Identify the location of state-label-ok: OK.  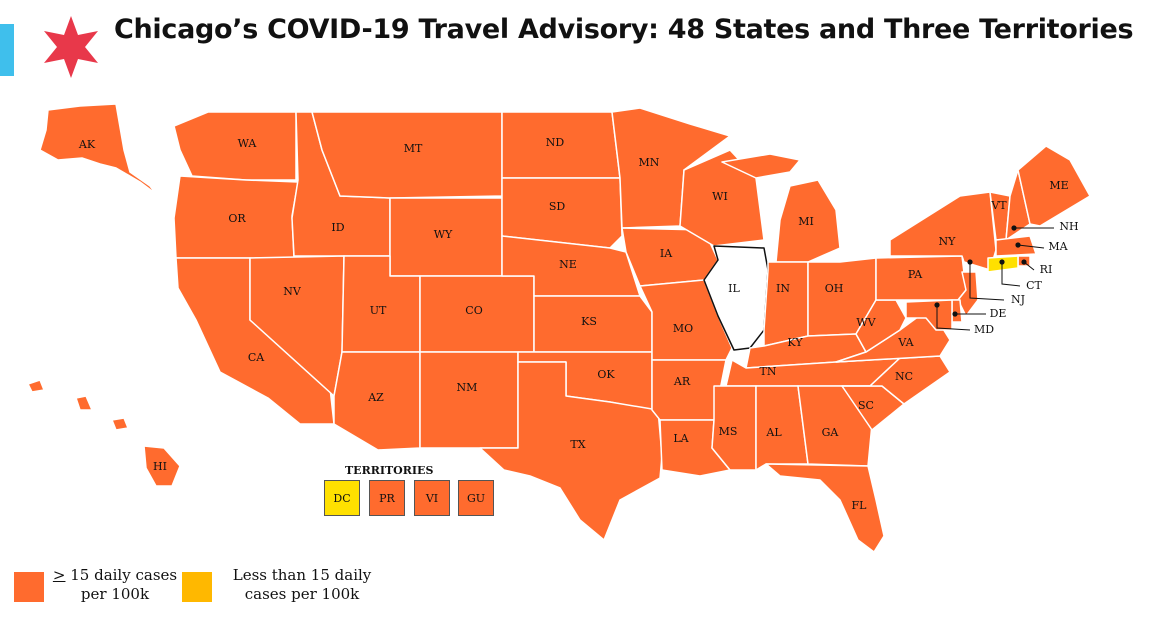
(606, 374).